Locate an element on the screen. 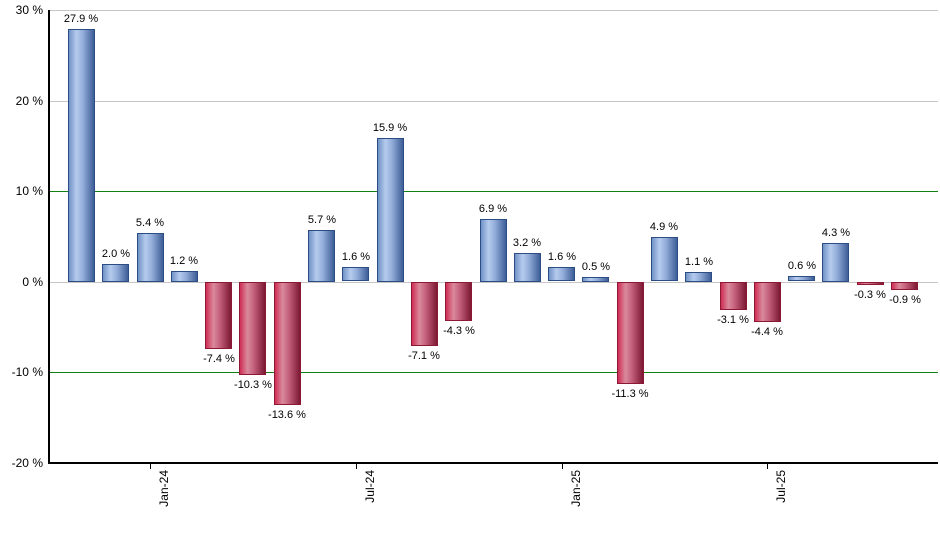 The width and height of the screenshot is (940, 550). bar-value-label: 4.3 % is located at coordinates (836, 233).